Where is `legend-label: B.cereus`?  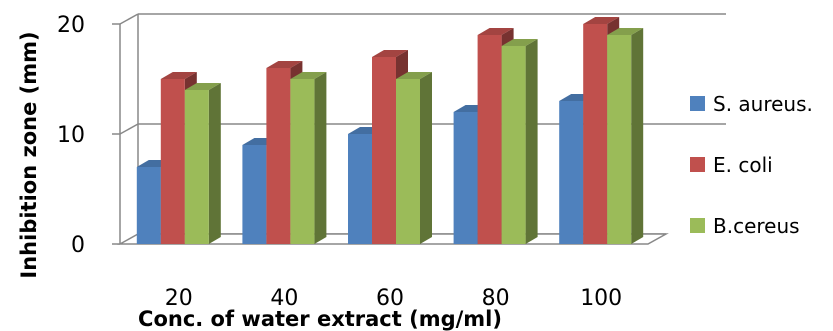
legend-label: B.cereus is located at coordinates (756, 226).